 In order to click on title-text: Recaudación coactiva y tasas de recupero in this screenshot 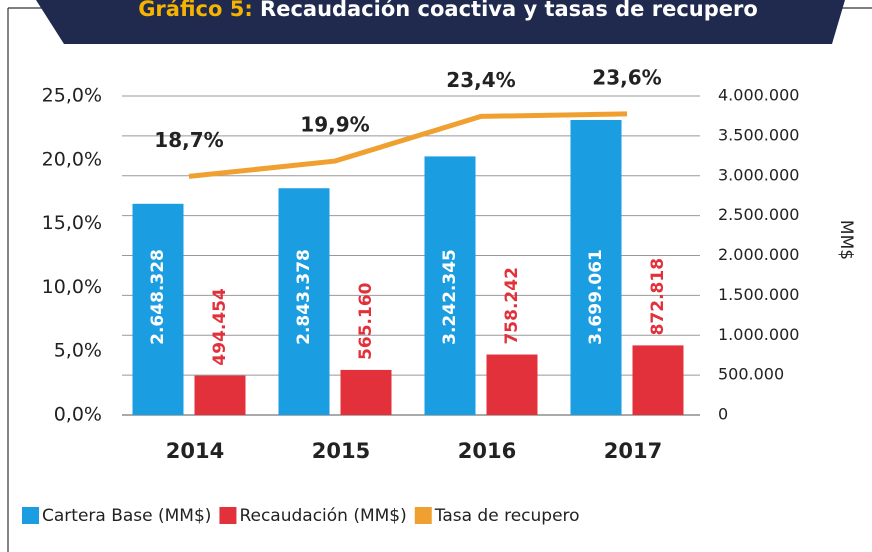, I will do `click(509, 10)`.